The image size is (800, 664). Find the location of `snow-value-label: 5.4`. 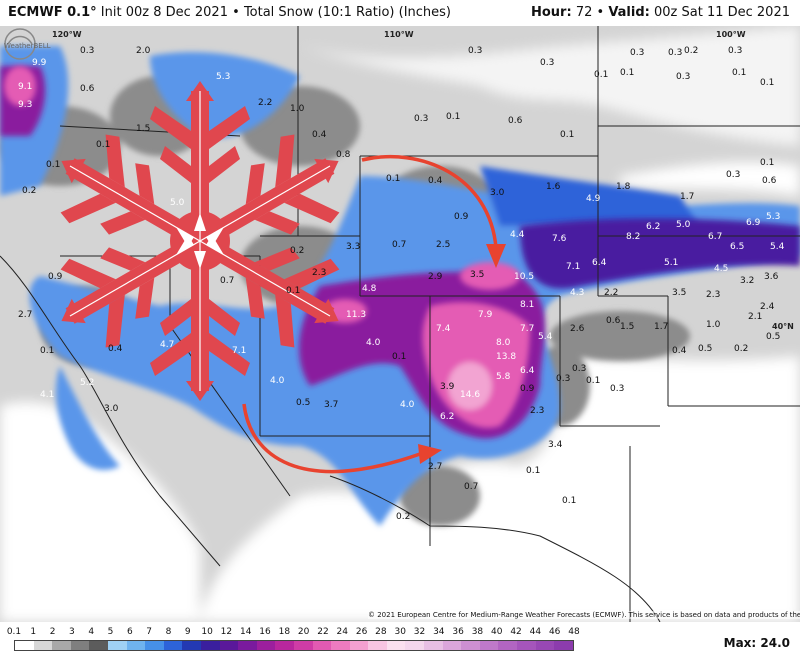

snow-value-label: 5.4 is located at coordinates (777, 247).